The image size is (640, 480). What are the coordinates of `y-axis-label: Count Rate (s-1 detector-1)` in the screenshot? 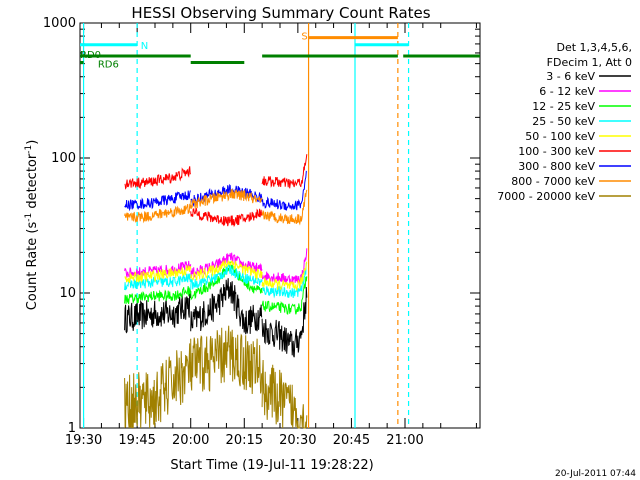 It's located at (32, 225).